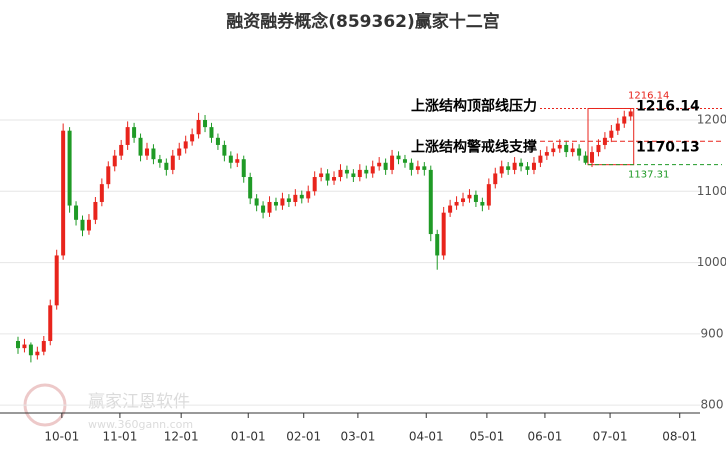 The image size is (726, 450). Describe the element at coordinates (363, 21) in the screenshot. I see `chart-title: 融资融券概念(859362)赢家十二宫` at that location.